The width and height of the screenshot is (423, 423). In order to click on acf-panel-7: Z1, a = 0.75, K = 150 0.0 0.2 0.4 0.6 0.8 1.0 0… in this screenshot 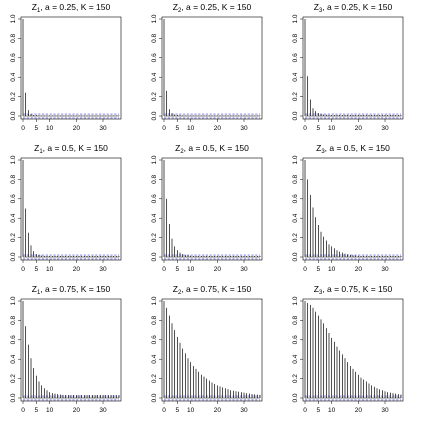, I will do `click(66, 349)`.